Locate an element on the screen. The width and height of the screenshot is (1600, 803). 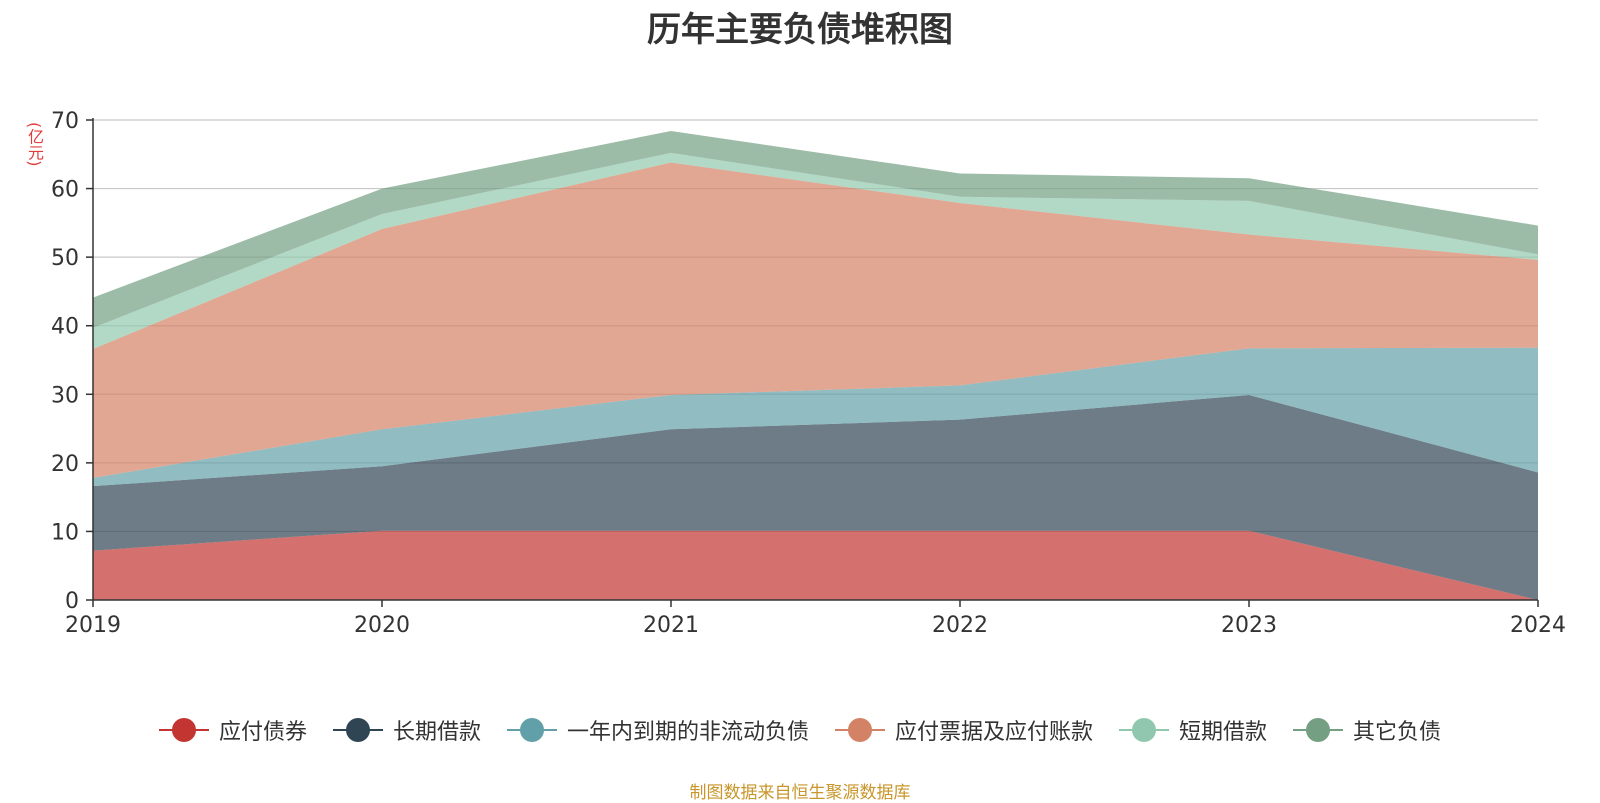
x-tick-label: 2019 is located at coordinates (93, 625).